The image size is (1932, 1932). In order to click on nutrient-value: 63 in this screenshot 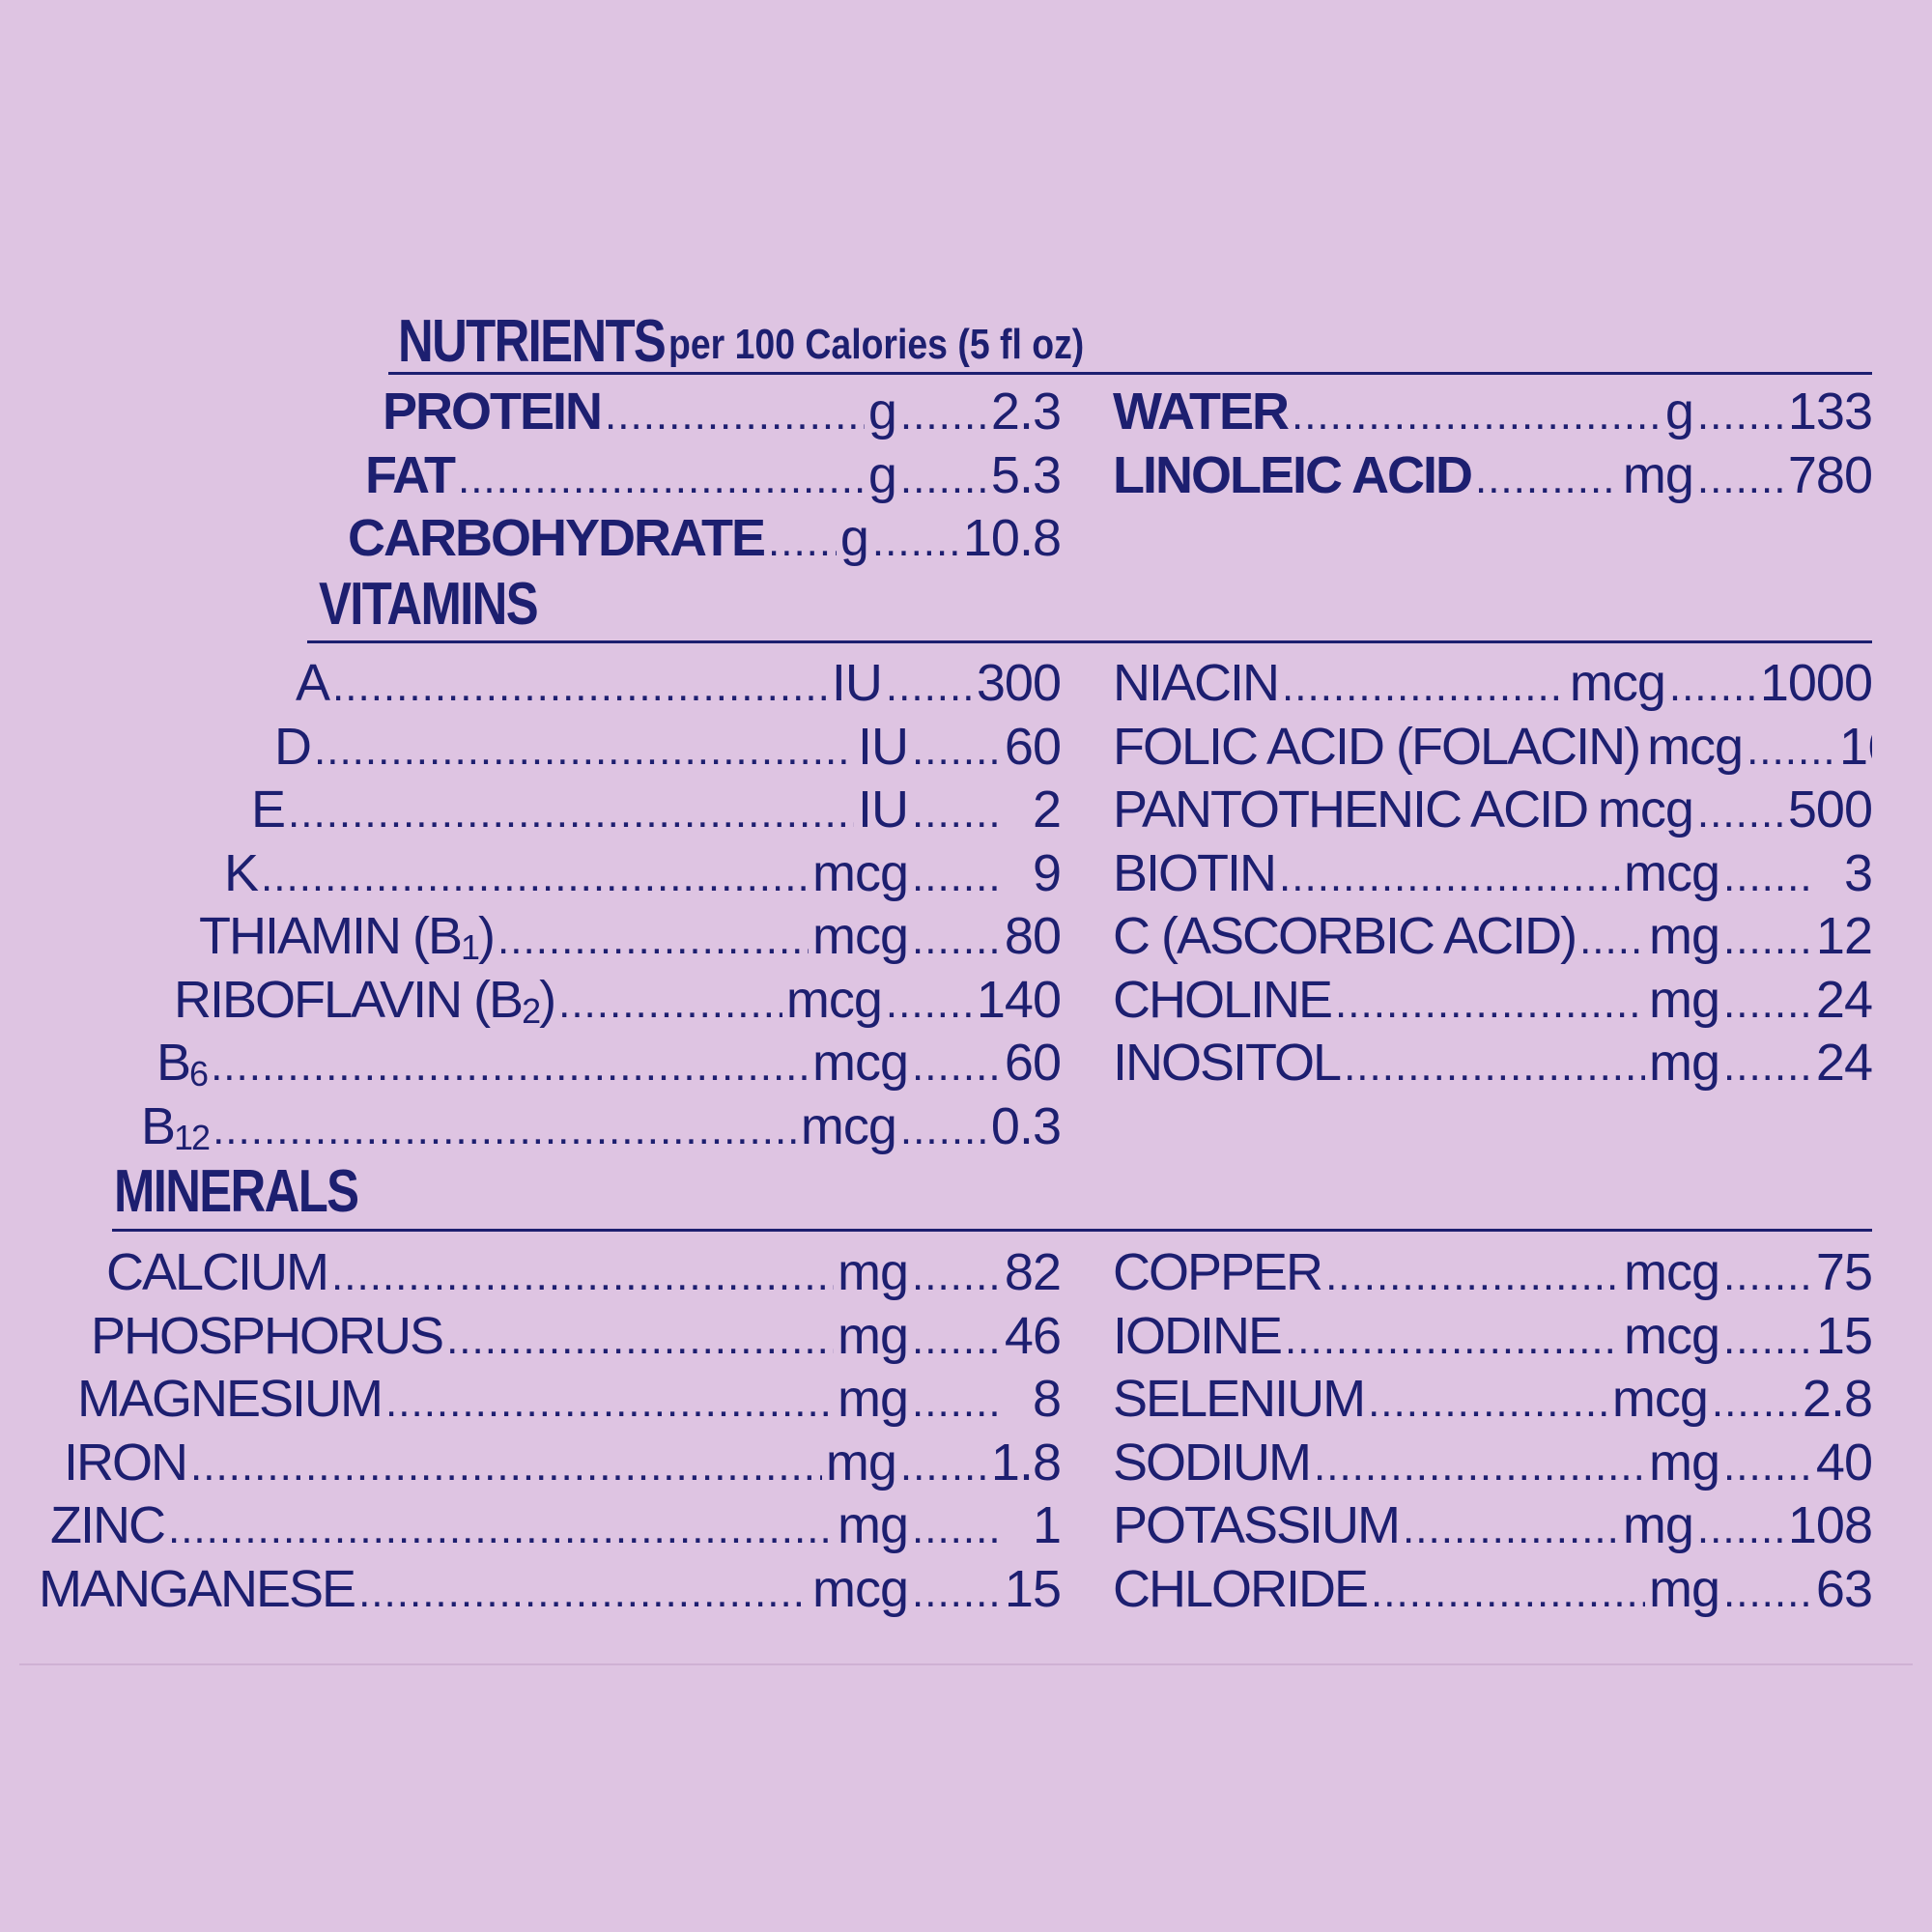, I will do `click(1843, 1588)`.